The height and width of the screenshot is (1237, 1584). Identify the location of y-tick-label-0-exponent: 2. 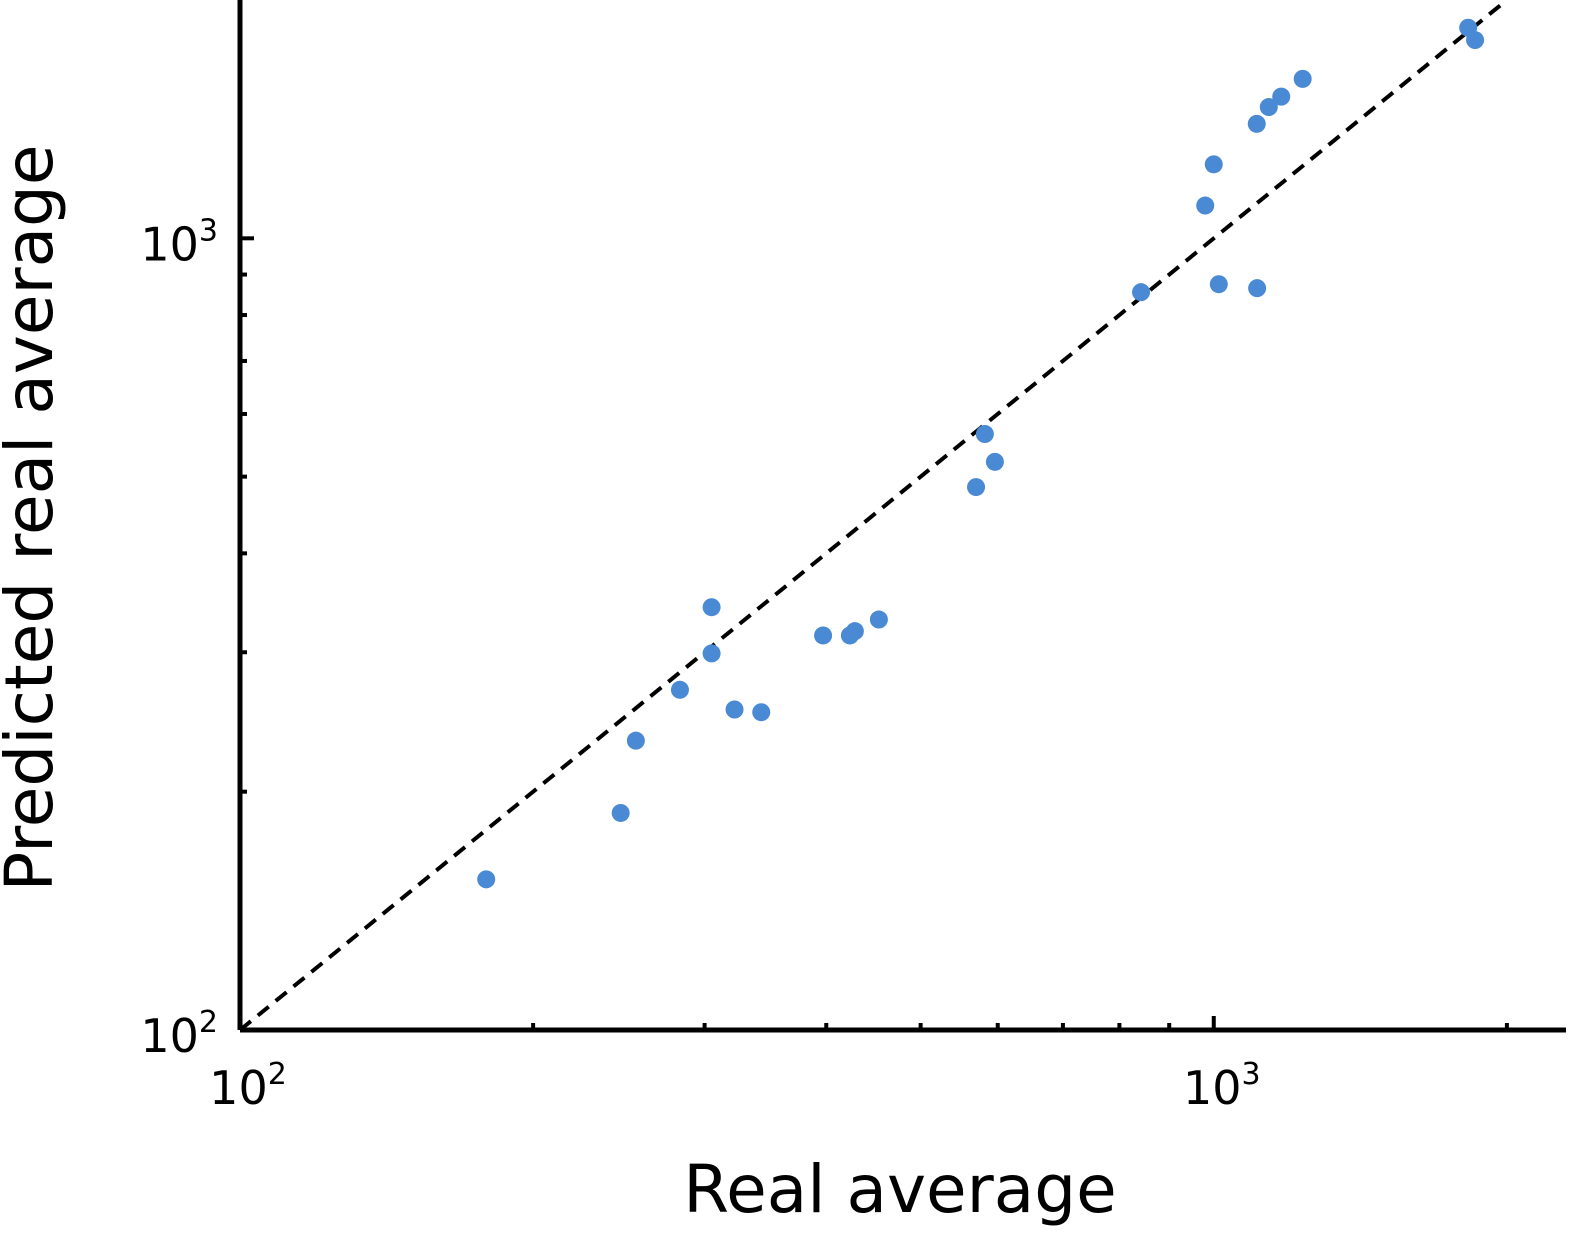
(208, 1022).